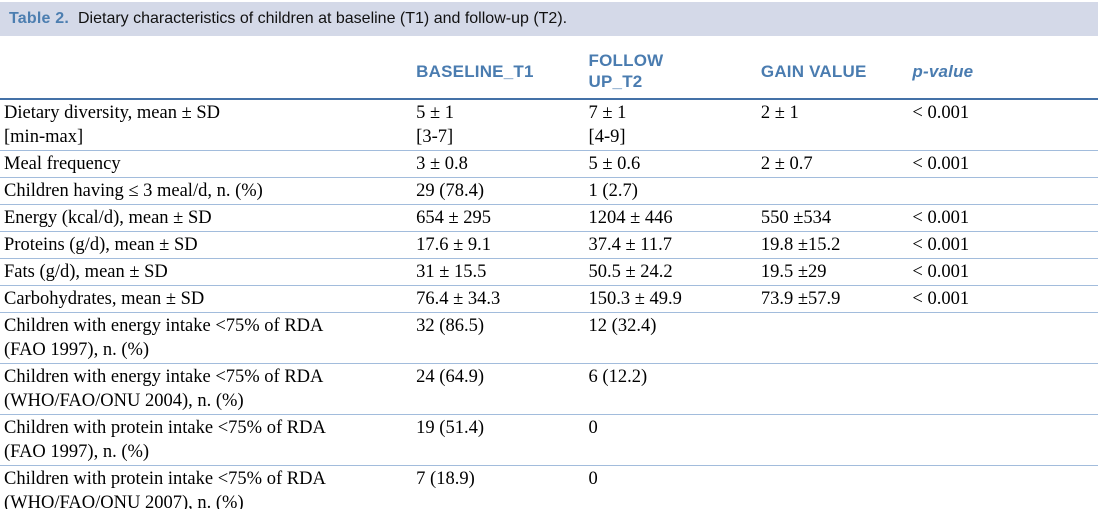 The image size is (1098, 509). Describe the element at coordinates (786, 164) in the screenshot. I see `gain-cell: 2 ± 0.7` at that location.